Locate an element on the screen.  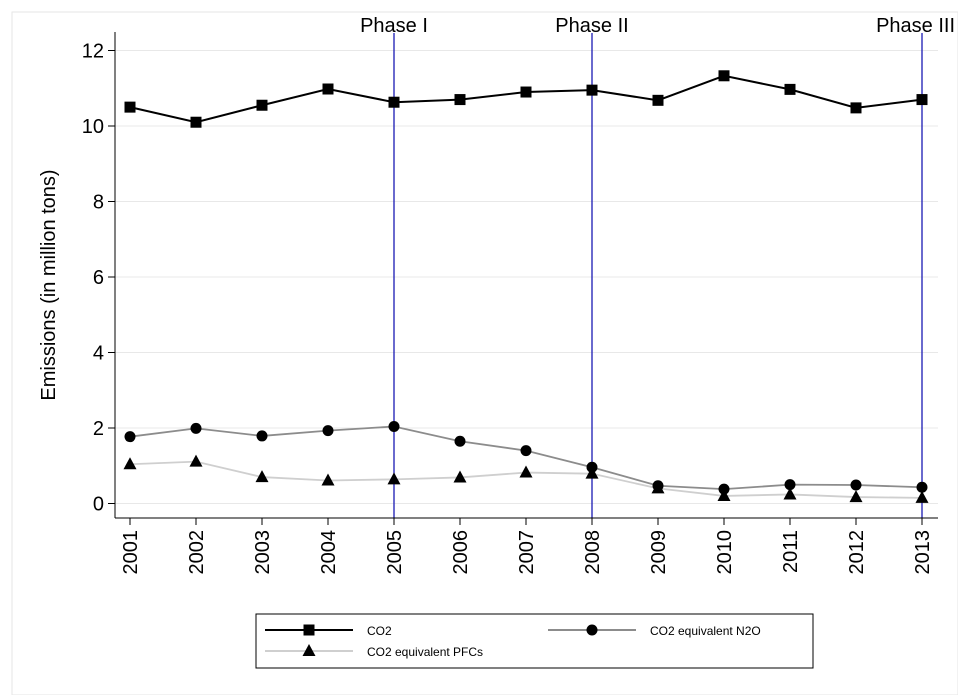
x-tick-label-2010: 2010 is located at coordinates (725, 552).